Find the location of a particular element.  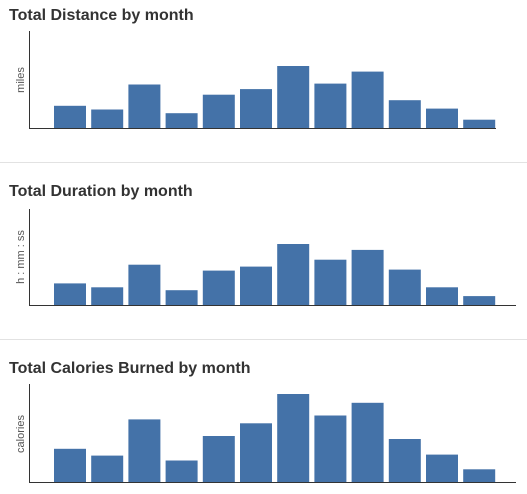

chart-title: Total Calories Burned by month is located at coordinates (130, 368).